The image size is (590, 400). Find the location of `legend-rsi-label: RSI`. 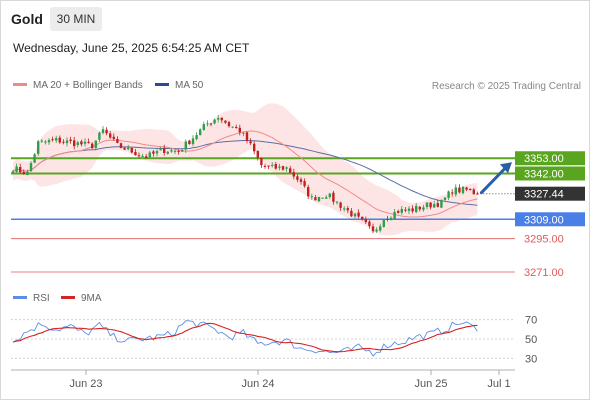

legend-rsi-label: RSI is located at coordinates (41, 298).